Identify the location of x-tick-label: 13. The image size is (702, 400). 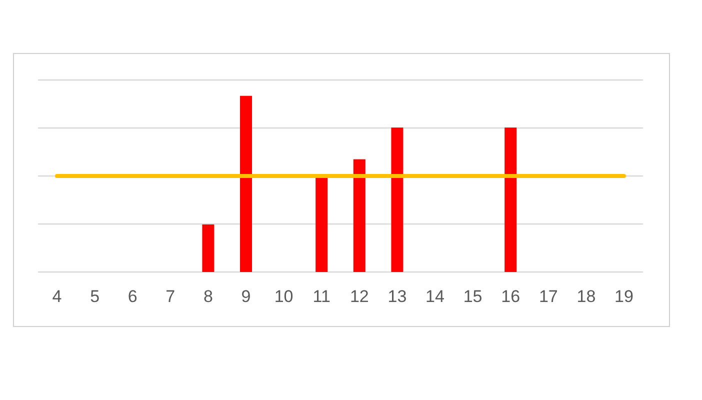
(397, 296).